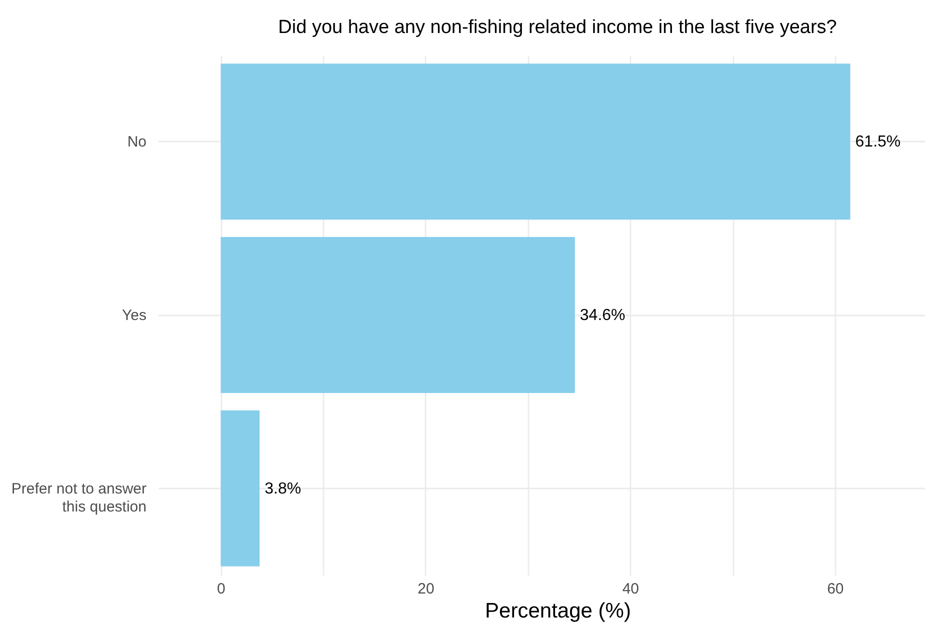 The height and width of the screenshot is (638, 925). I want to click on x-tick-label: 0, so click(221, 589).